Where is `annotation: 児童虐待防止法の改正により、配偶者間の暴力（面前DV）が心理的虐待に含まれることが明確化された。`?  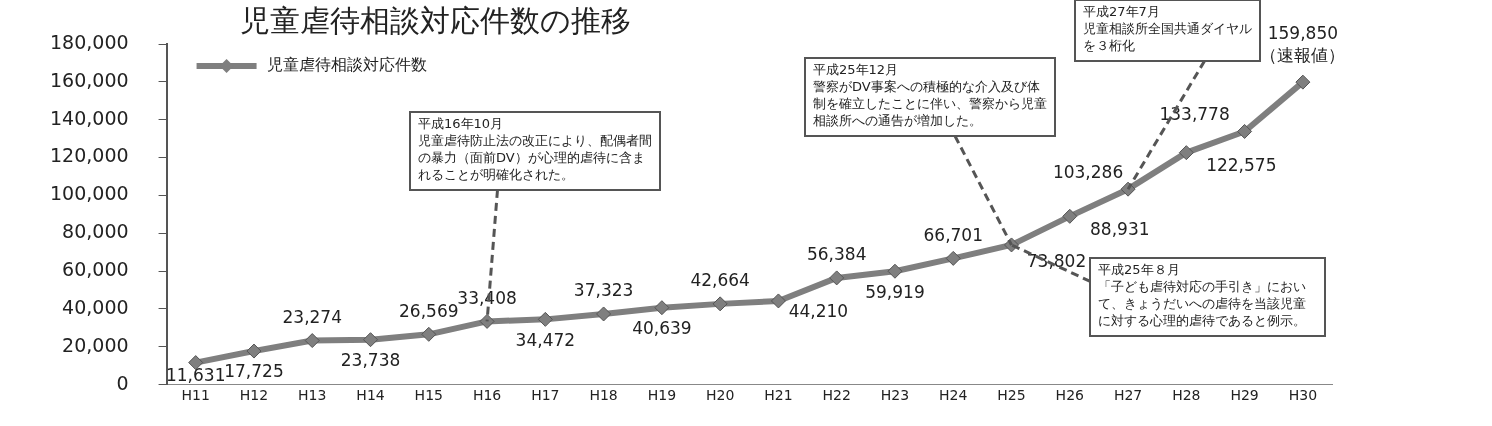
annotation: 児童虐待防止法の改正により、配偶者間の暴力（面前DV）が心理的虐待に含まれることが明確化された。 is located at coordinates (535, 157).